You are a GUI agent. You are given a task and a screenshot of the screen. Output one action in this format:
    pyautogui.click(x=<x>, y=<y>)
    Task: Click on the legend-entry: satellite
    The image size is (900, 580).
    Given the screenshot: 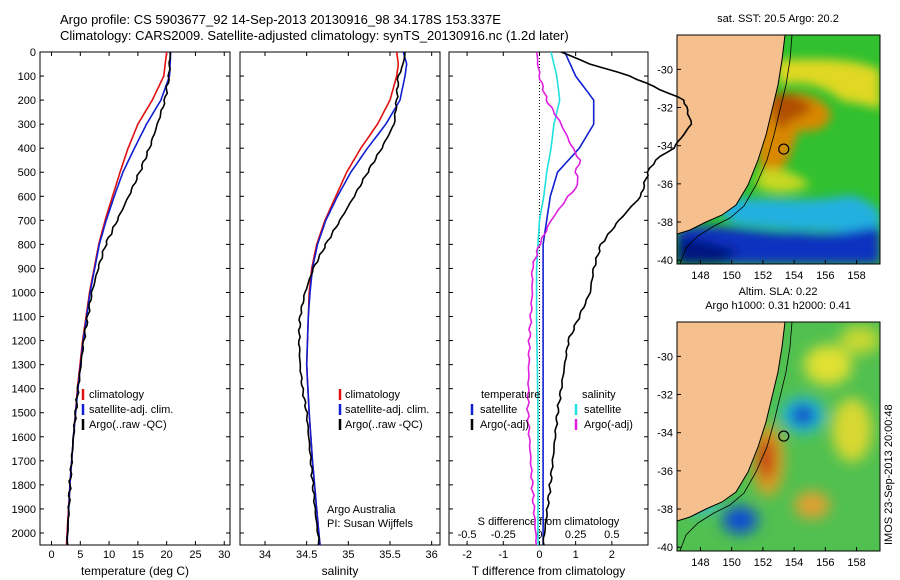 What is the action you would take?
    pyautogui.click(x=498, y=410)
    